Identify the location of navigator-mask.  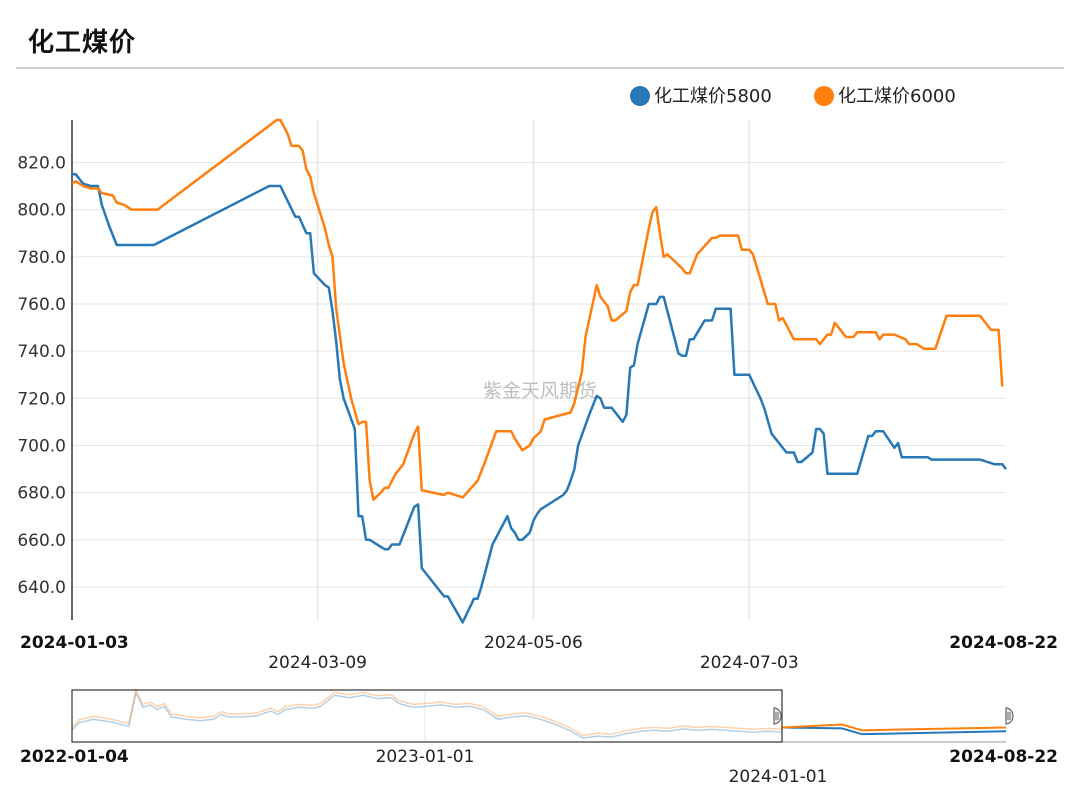
(427, 716).